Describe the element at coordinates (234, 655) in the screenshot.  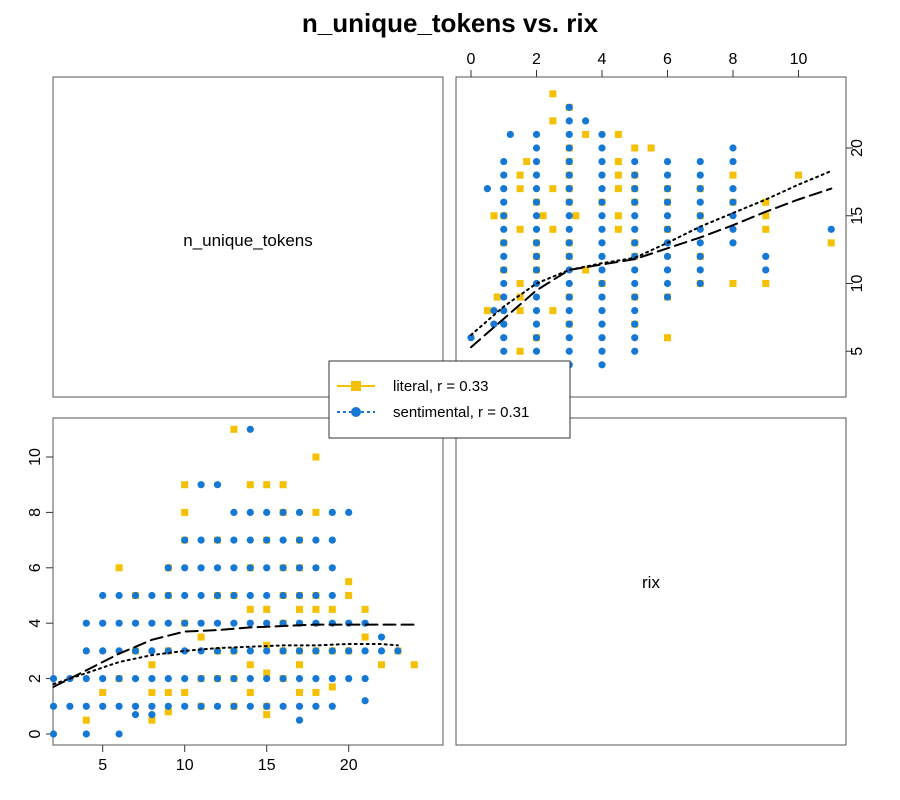
I see `literal-smooth-line` at that location.